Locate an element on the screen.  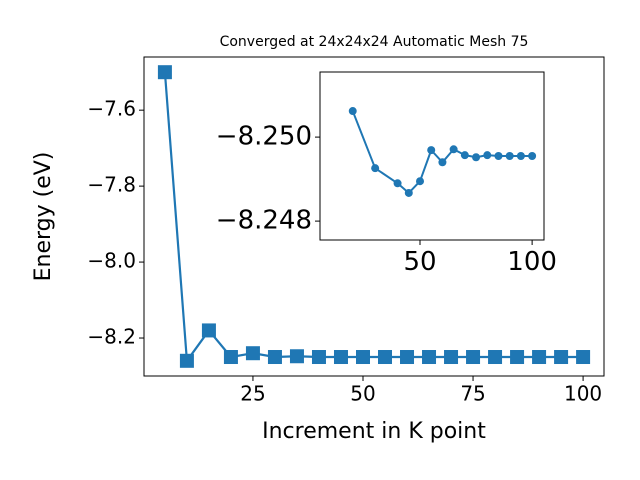
y-tick-label: −8.250 is located at coordinates (264, 137).